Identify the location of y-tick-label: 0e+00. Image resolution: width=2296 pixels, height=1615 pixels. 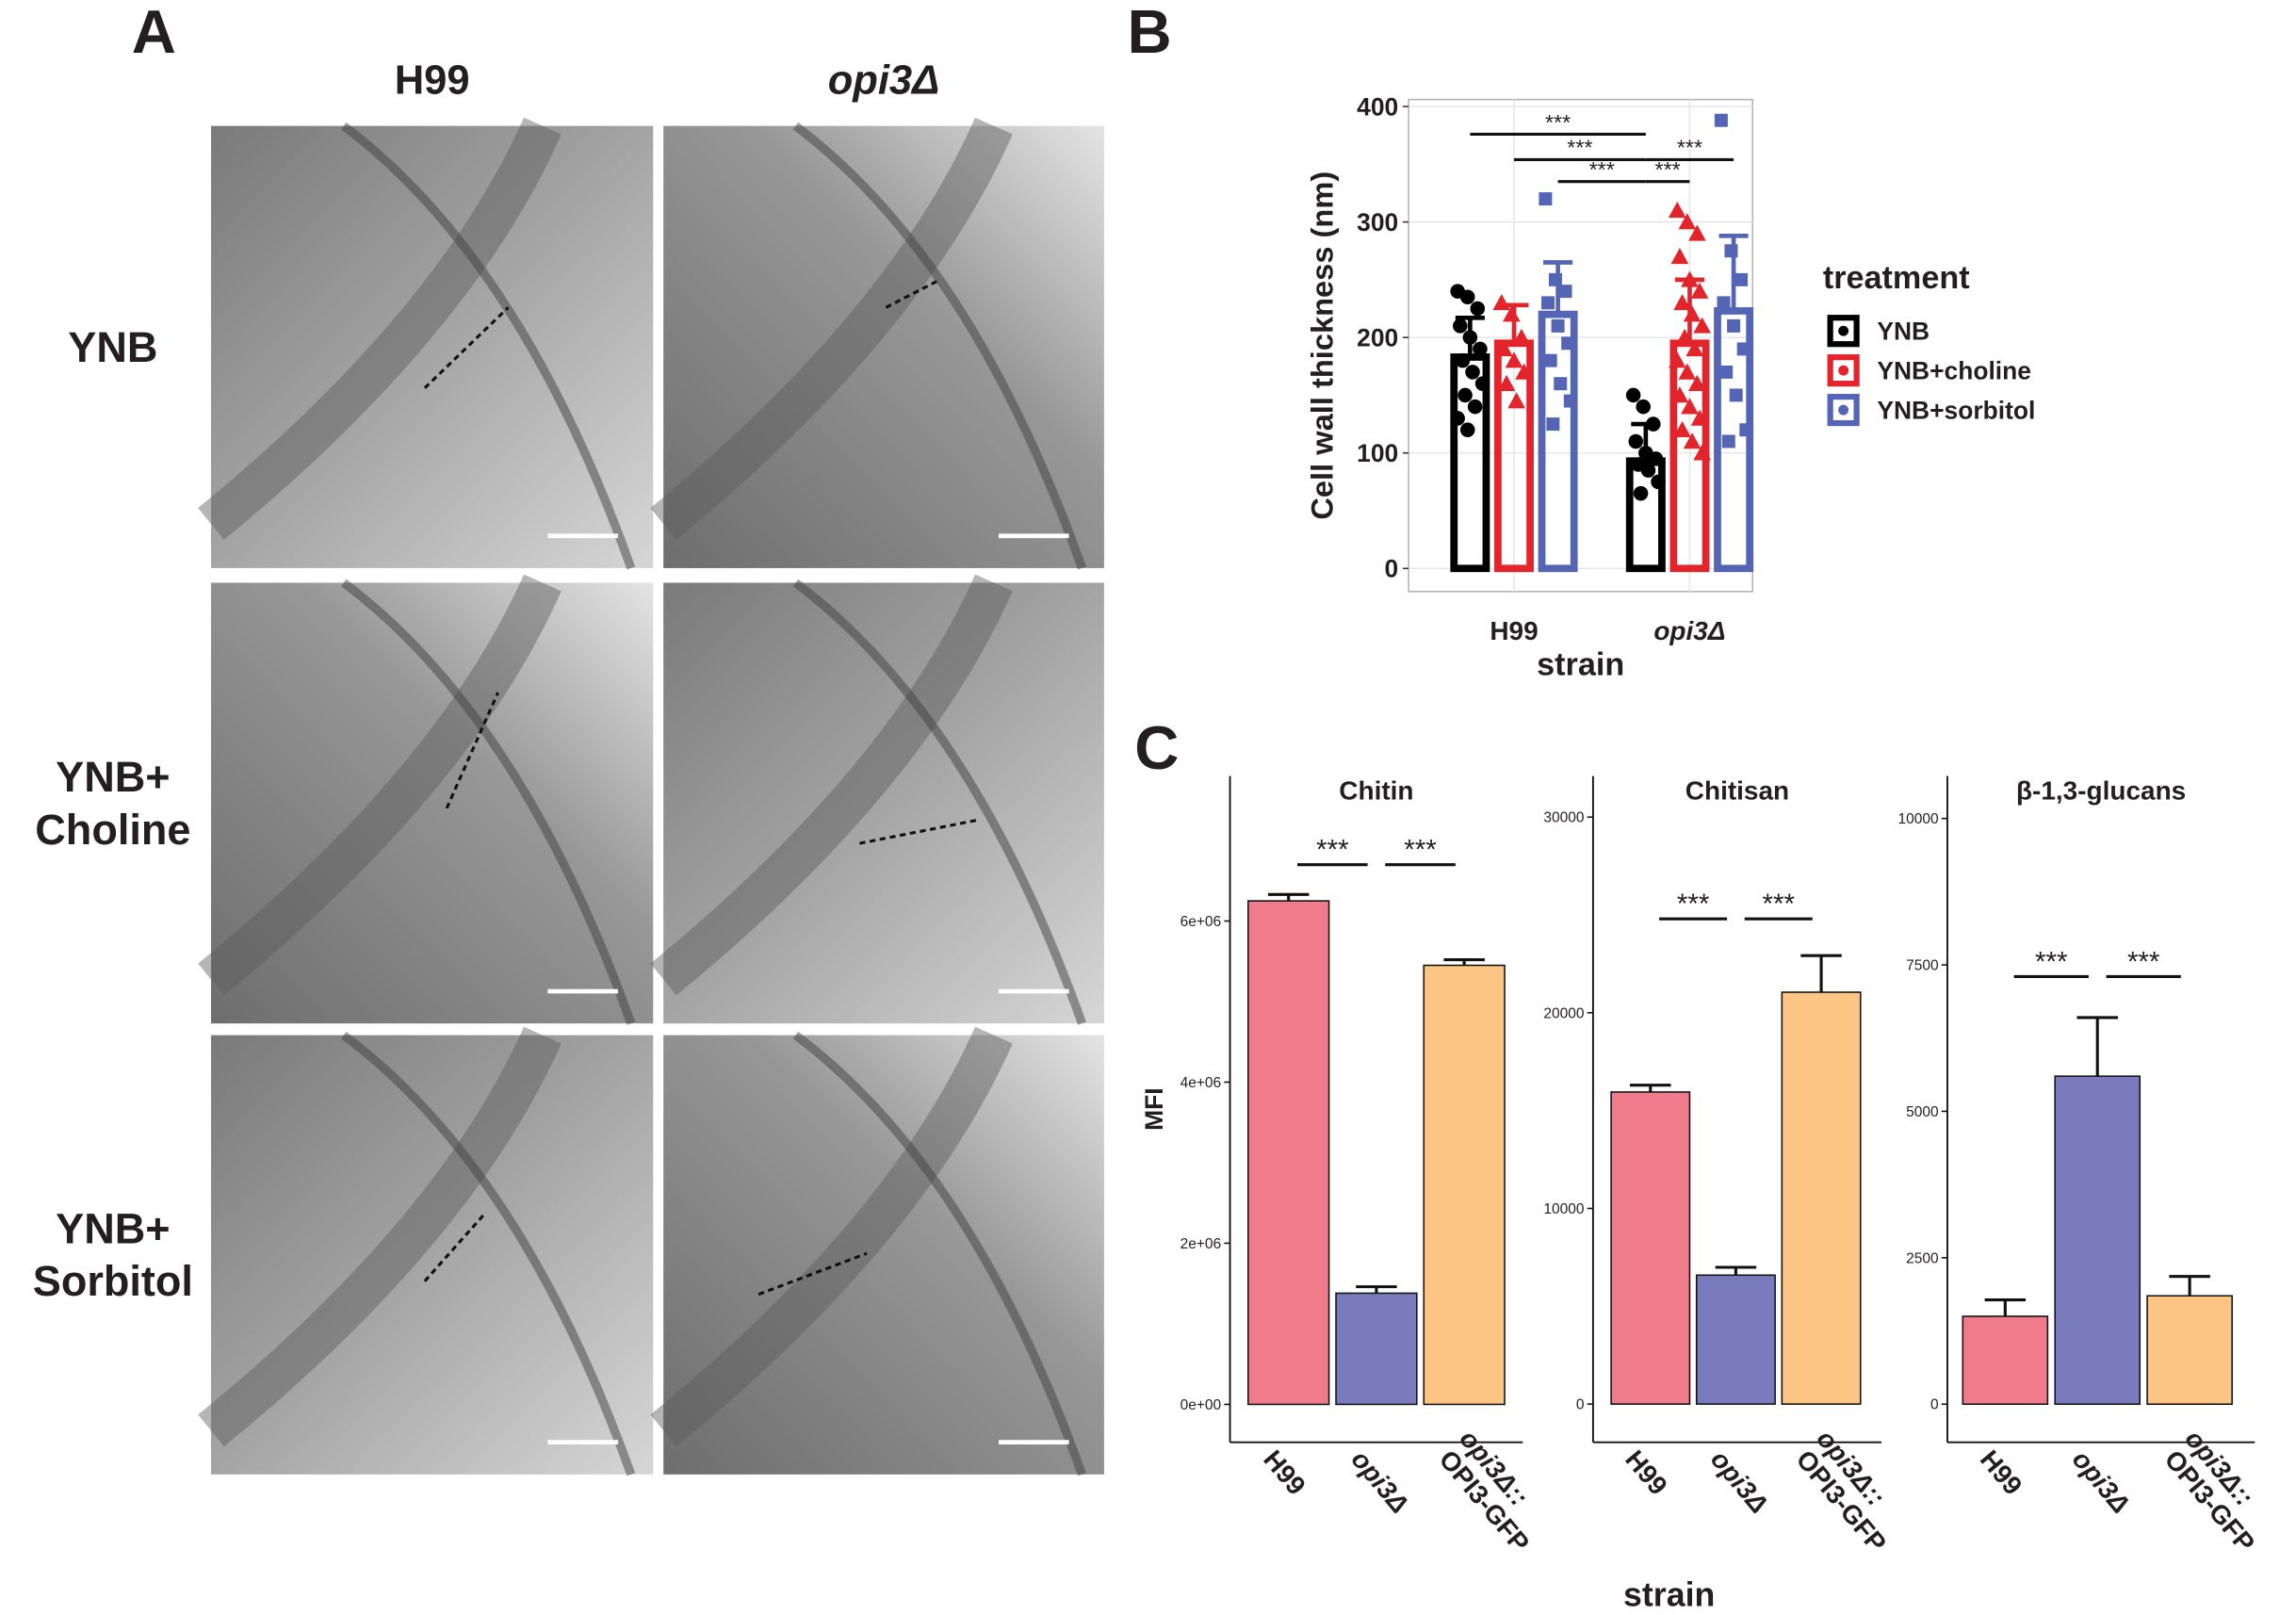
(1201, 1405).